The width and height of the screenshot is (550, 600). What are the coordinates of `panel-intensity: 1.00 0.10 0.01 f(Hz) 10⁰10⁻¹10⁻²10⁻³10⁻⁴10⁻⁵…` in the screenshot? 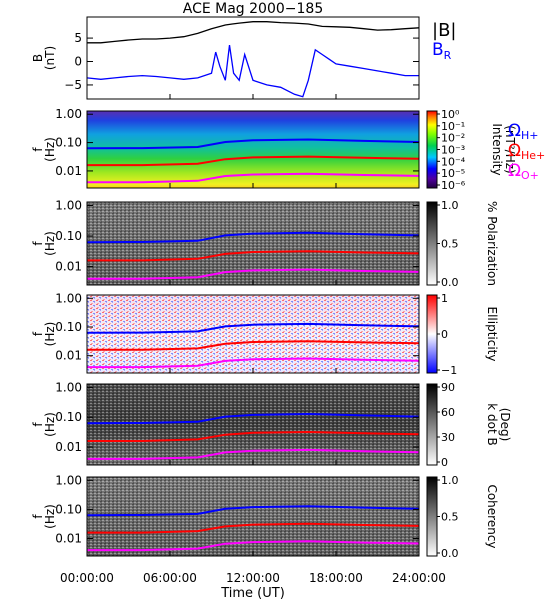 It's located at (288, 149).